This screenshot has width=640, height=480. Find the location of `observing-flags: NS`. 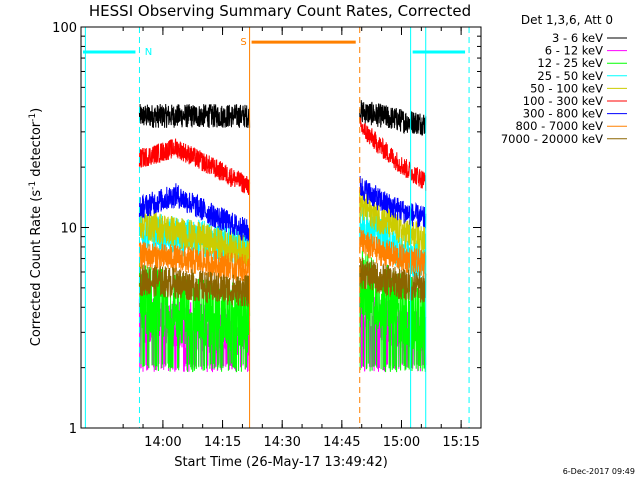

observing-flags: NS is located at coordinates (274, 47).